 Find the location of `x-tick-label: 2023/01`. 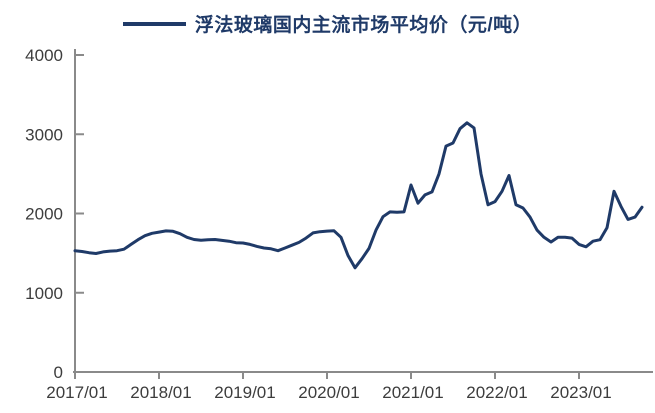

x-tick-label: 2023/01 is located at coordinates (580, 392).